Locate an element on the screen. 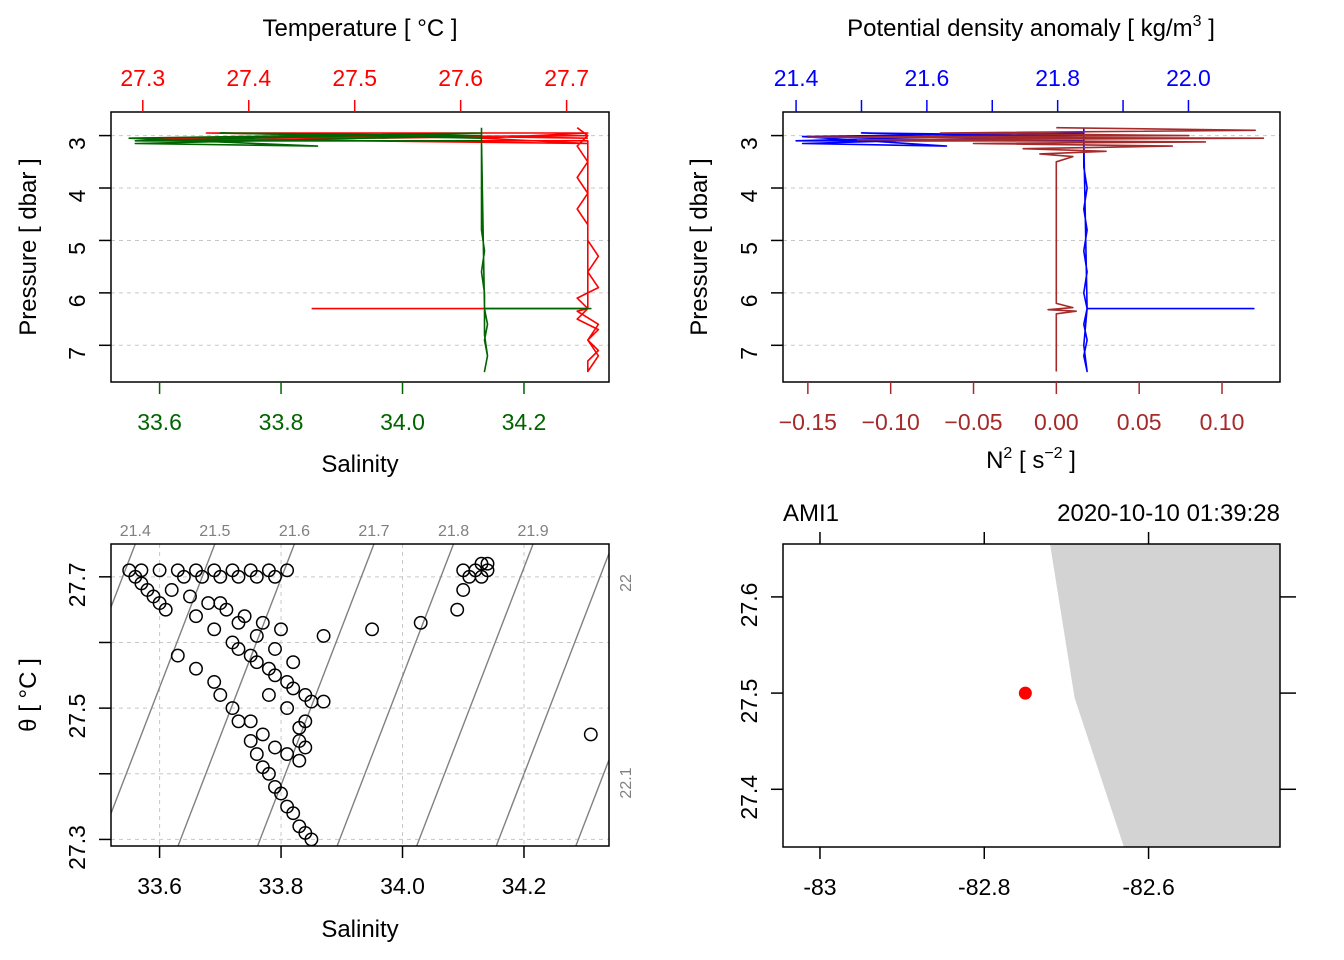  p3-isopycnal-label-1: 21.5 is located at coordinates (214, 531).